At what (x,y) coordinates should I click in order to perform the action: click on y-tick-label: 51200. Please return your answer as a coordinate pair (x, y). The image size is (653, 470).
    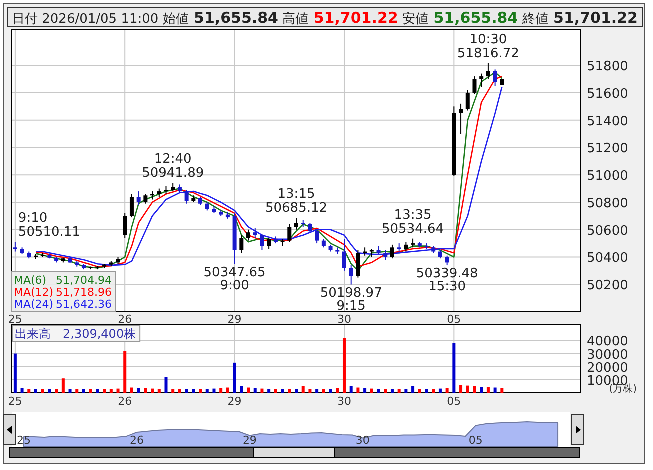
    Looking at the image, I should click on (607, 149).